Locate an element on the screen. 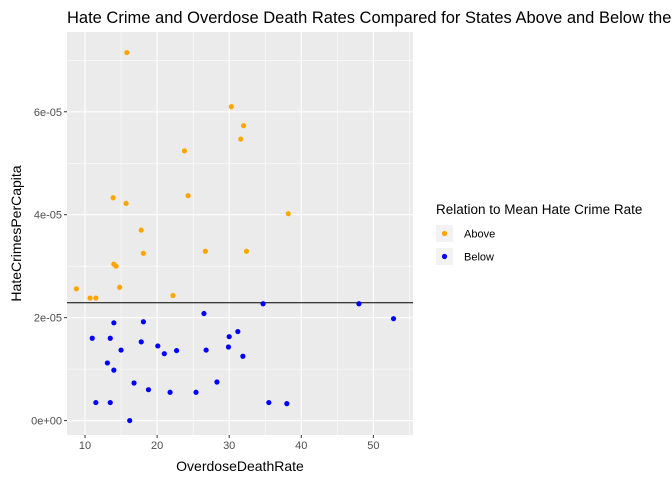  y-tick-label: 0e+00 is located at coordinates (46, 422).